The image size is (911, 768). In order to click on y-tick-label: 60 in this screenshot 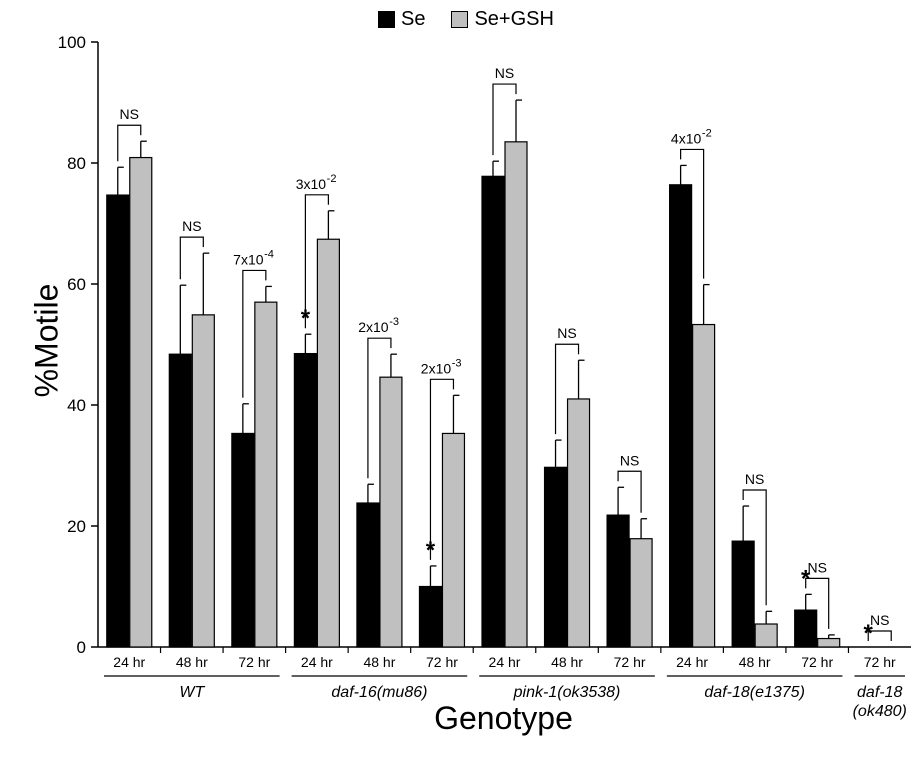, I will do `click(76, 284)`.